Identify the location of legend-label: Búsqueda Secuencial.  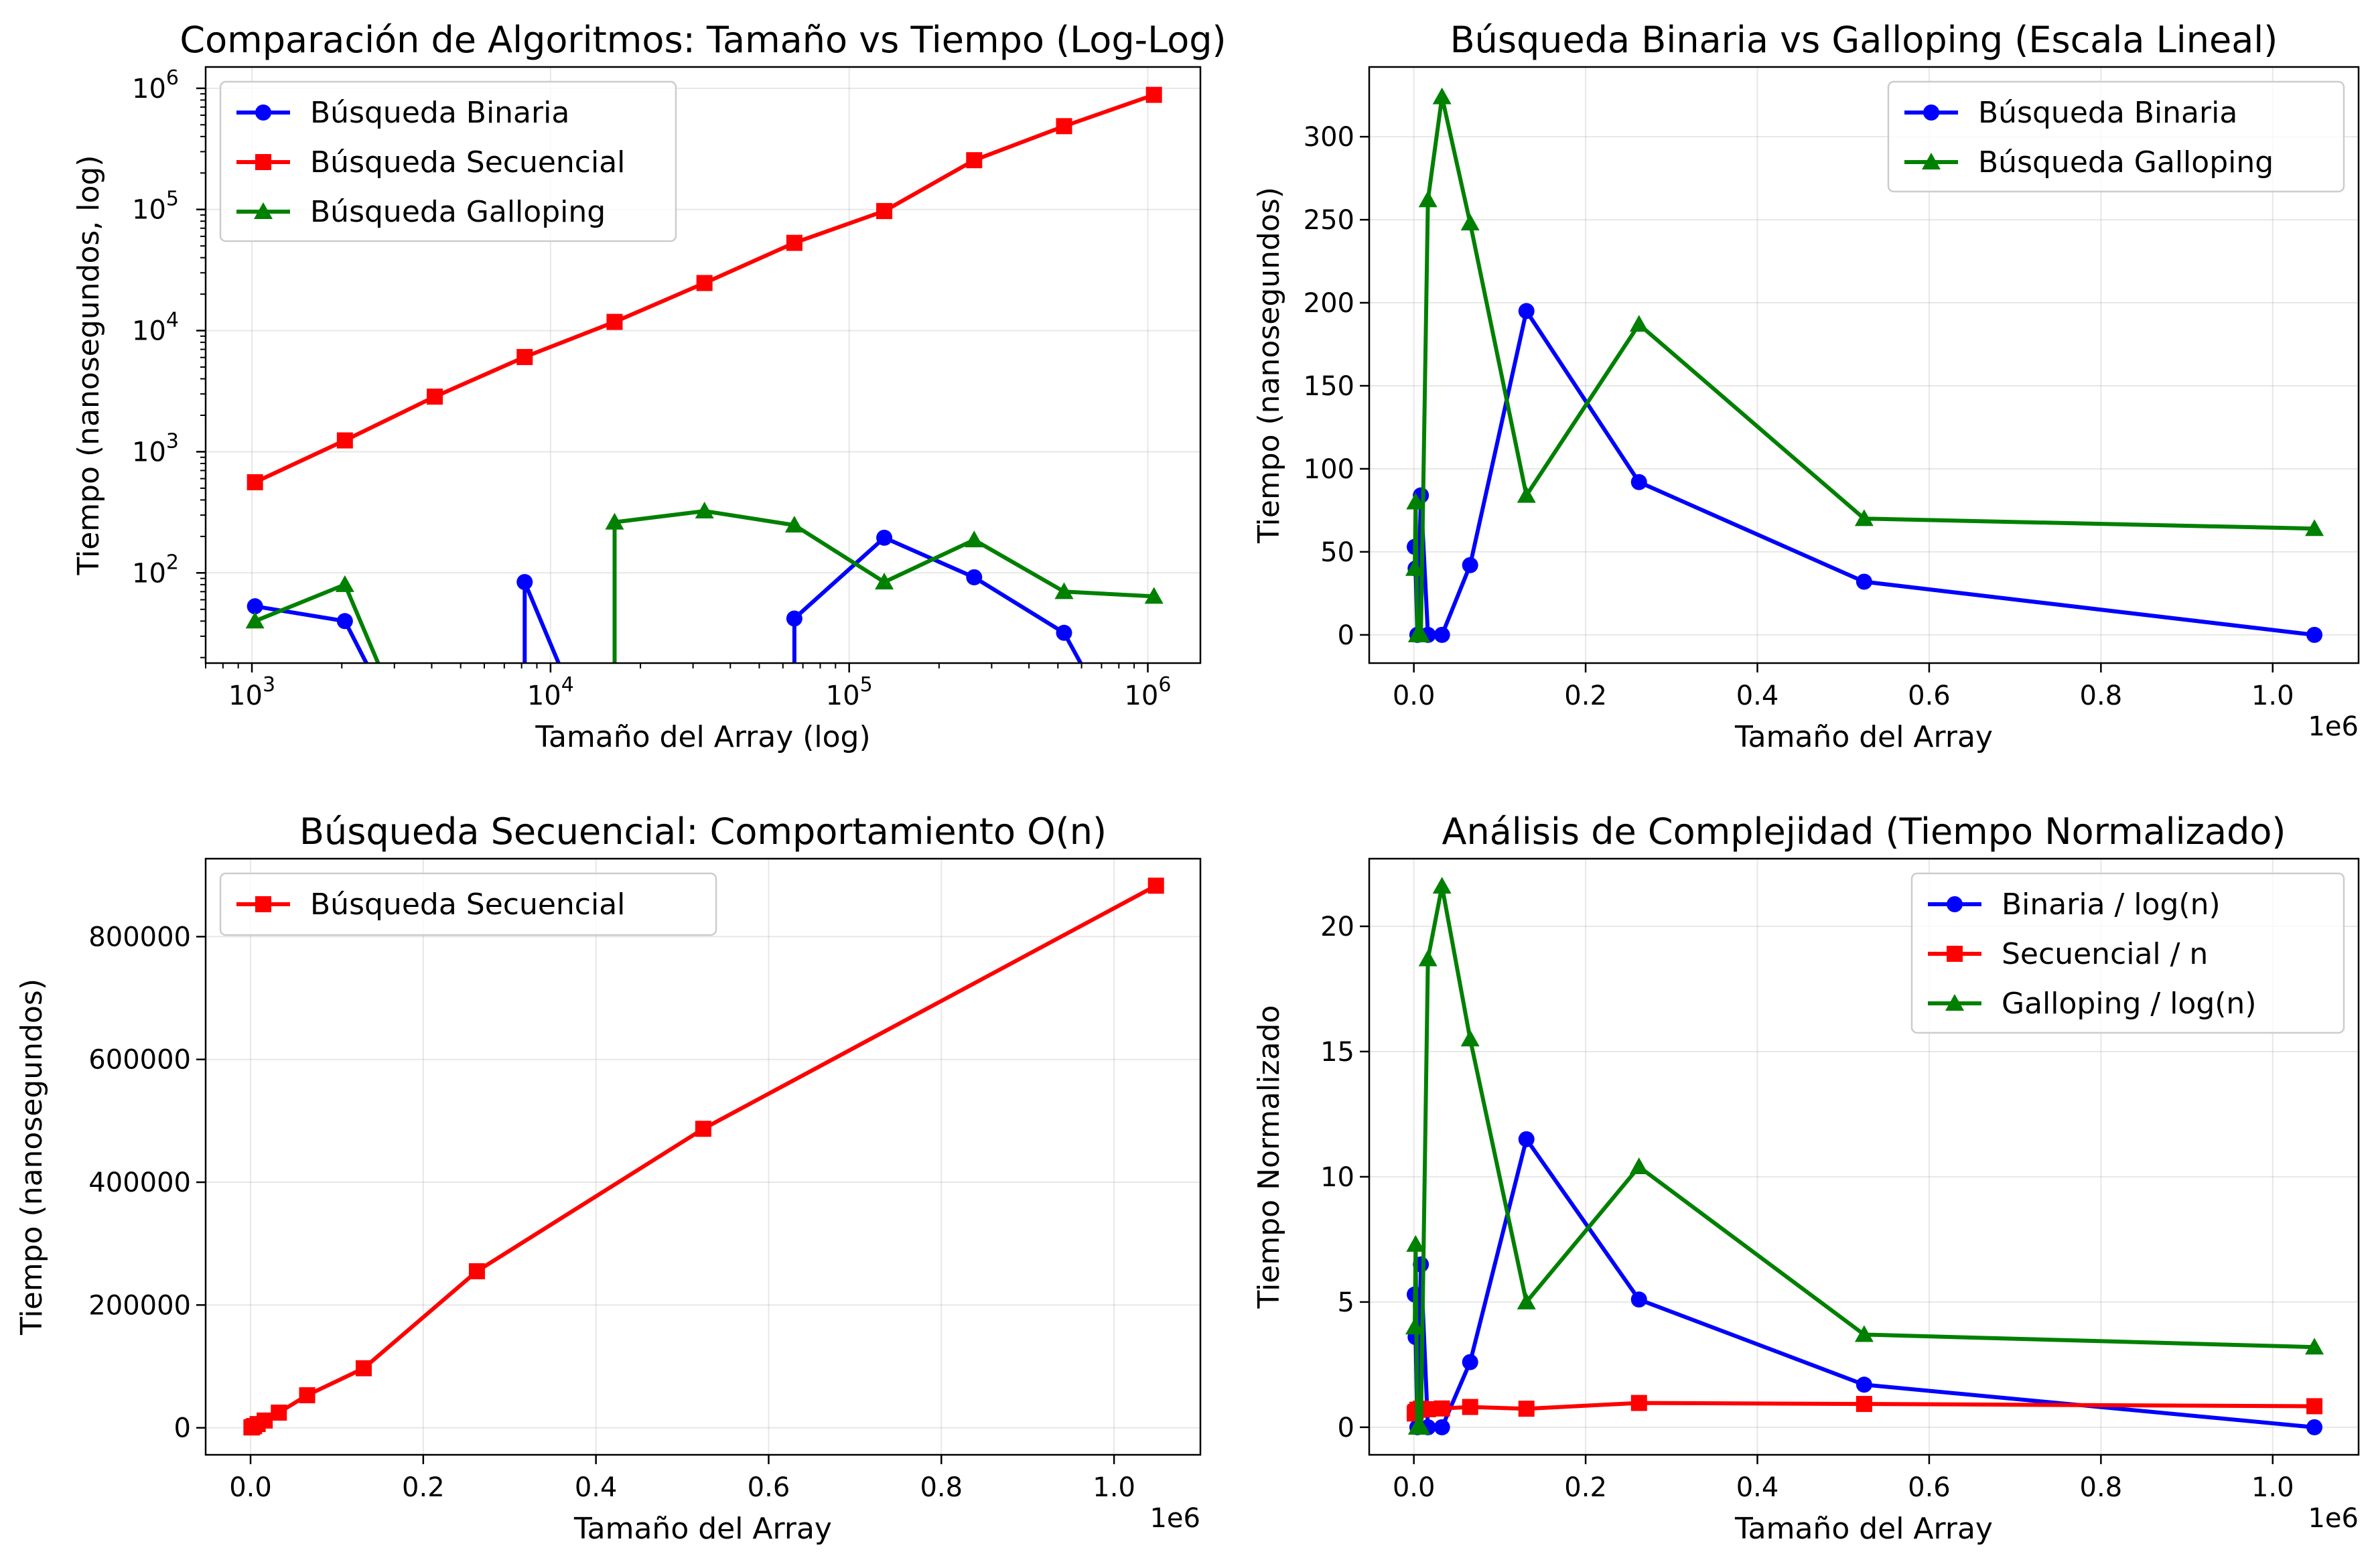
(467, 904).